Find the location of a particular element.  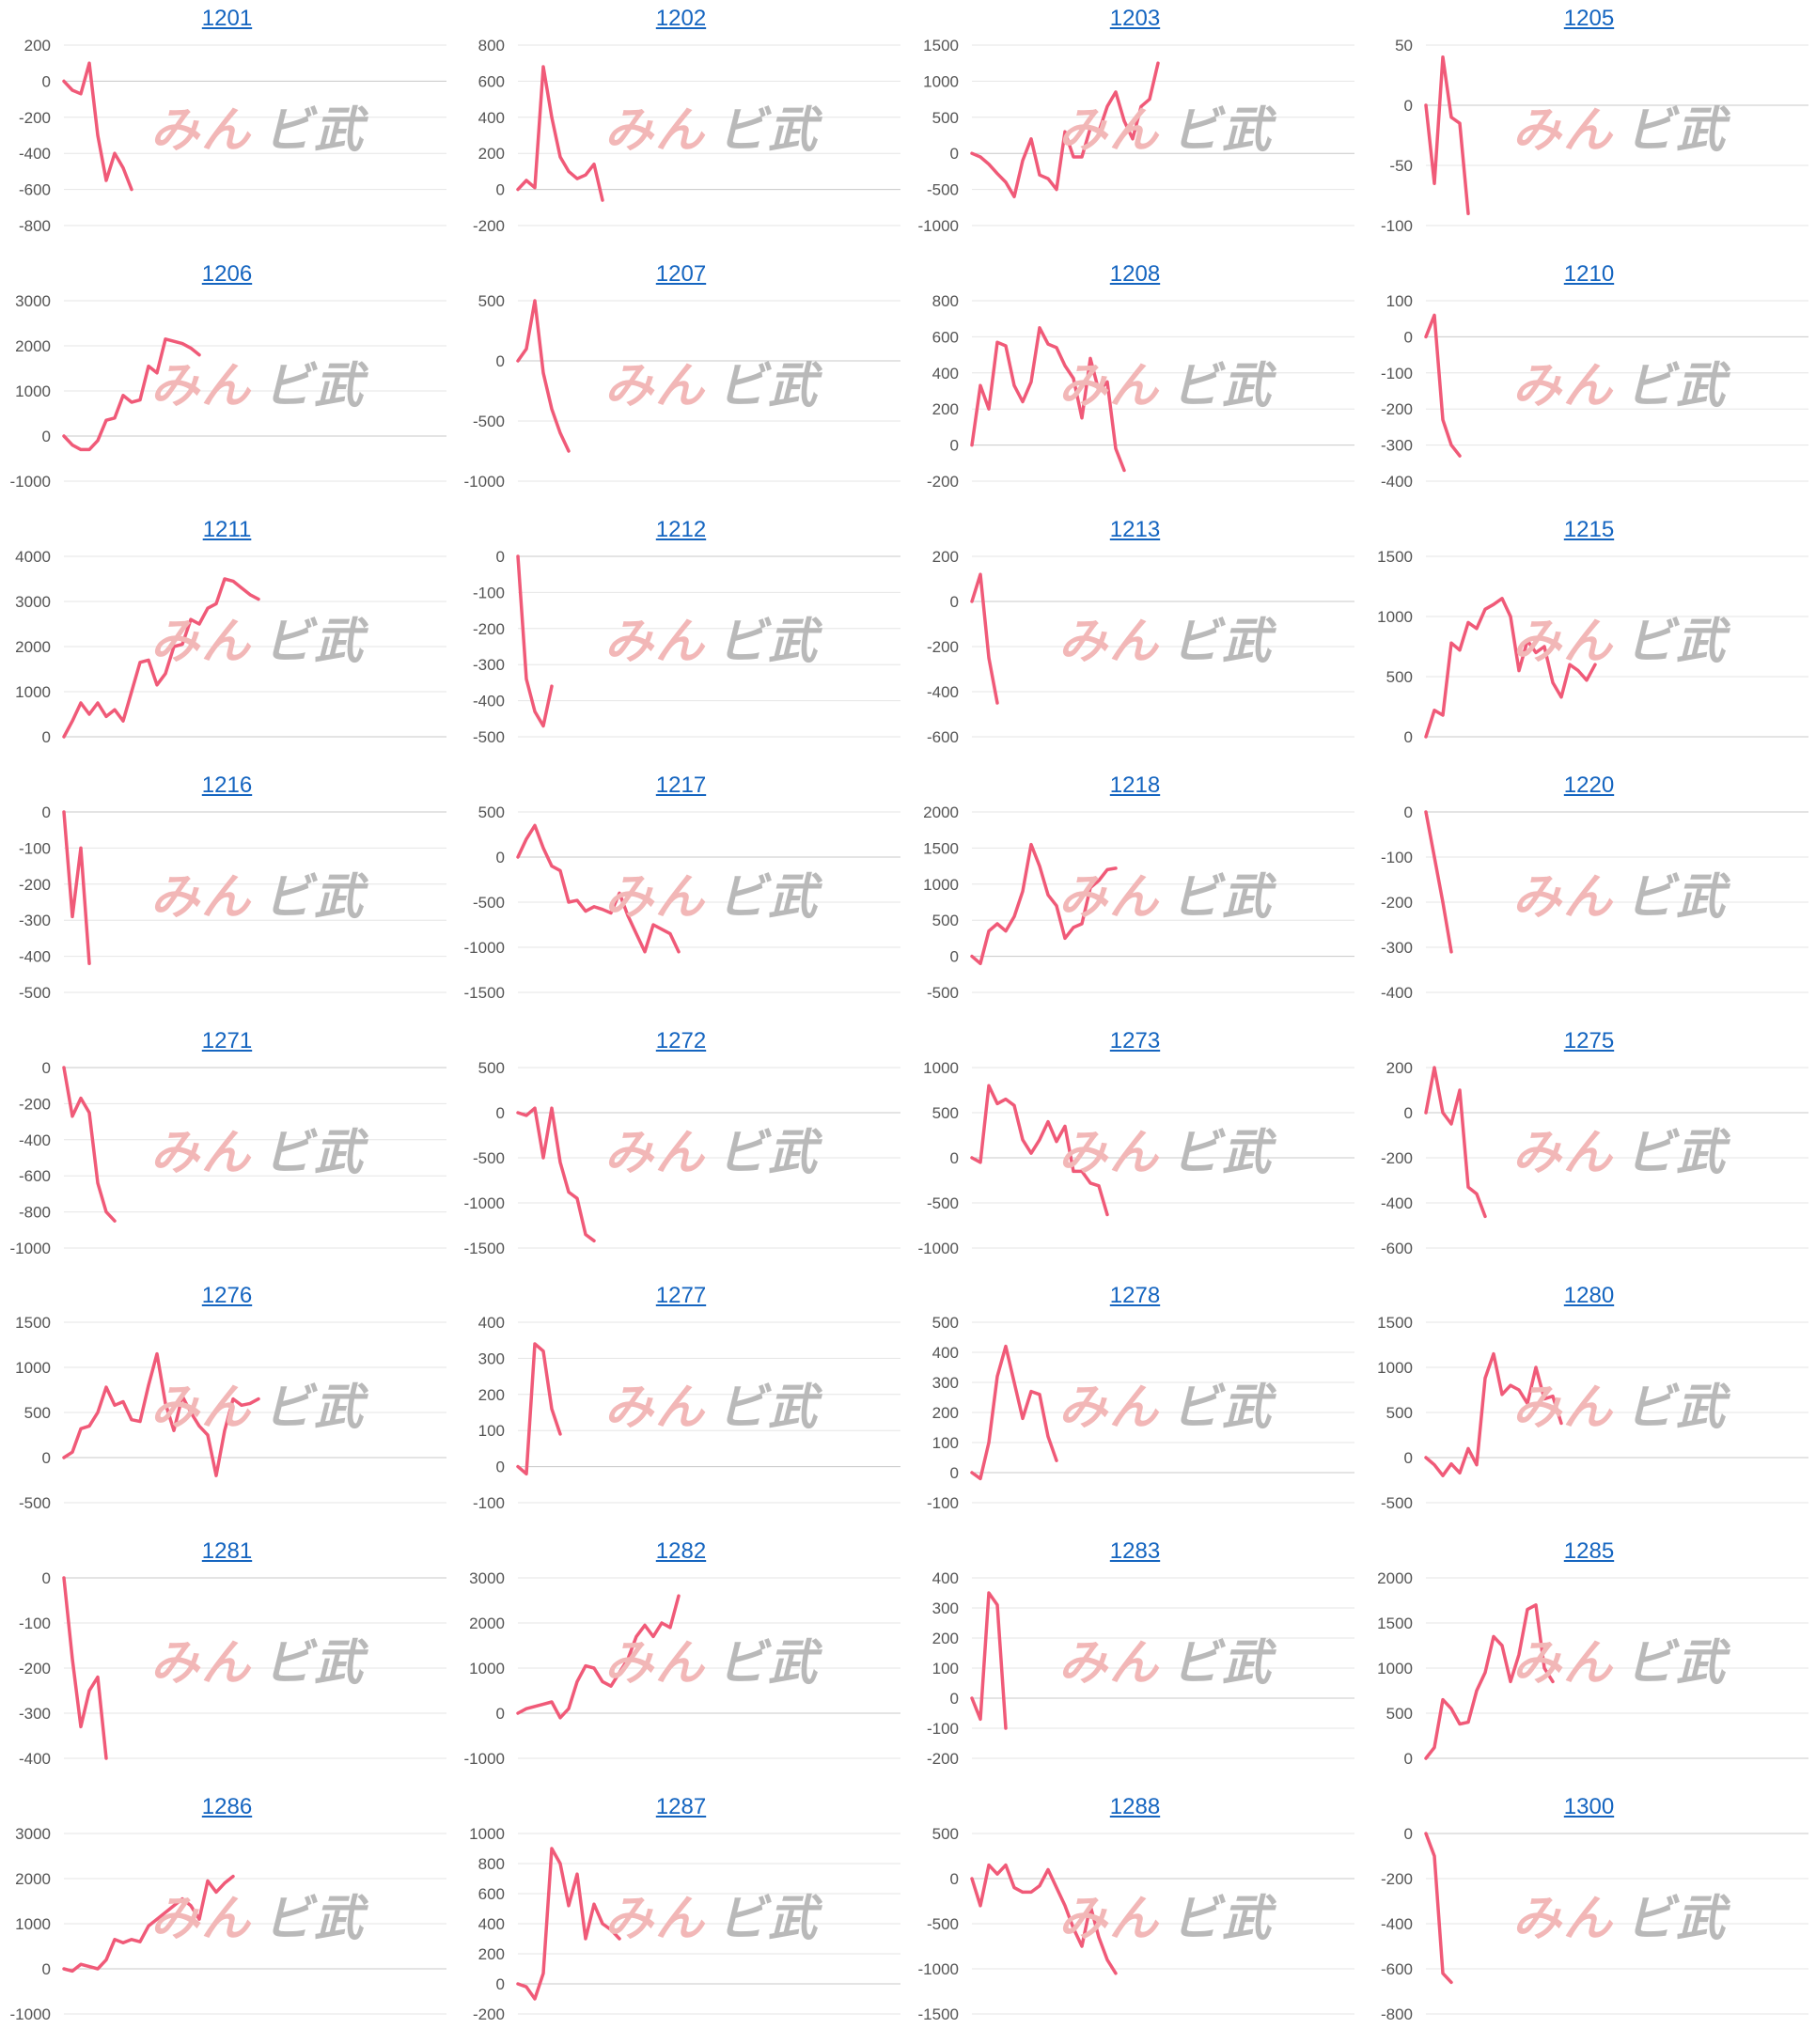

chart-title-link: 1206 is located at coordinates (227, 273).